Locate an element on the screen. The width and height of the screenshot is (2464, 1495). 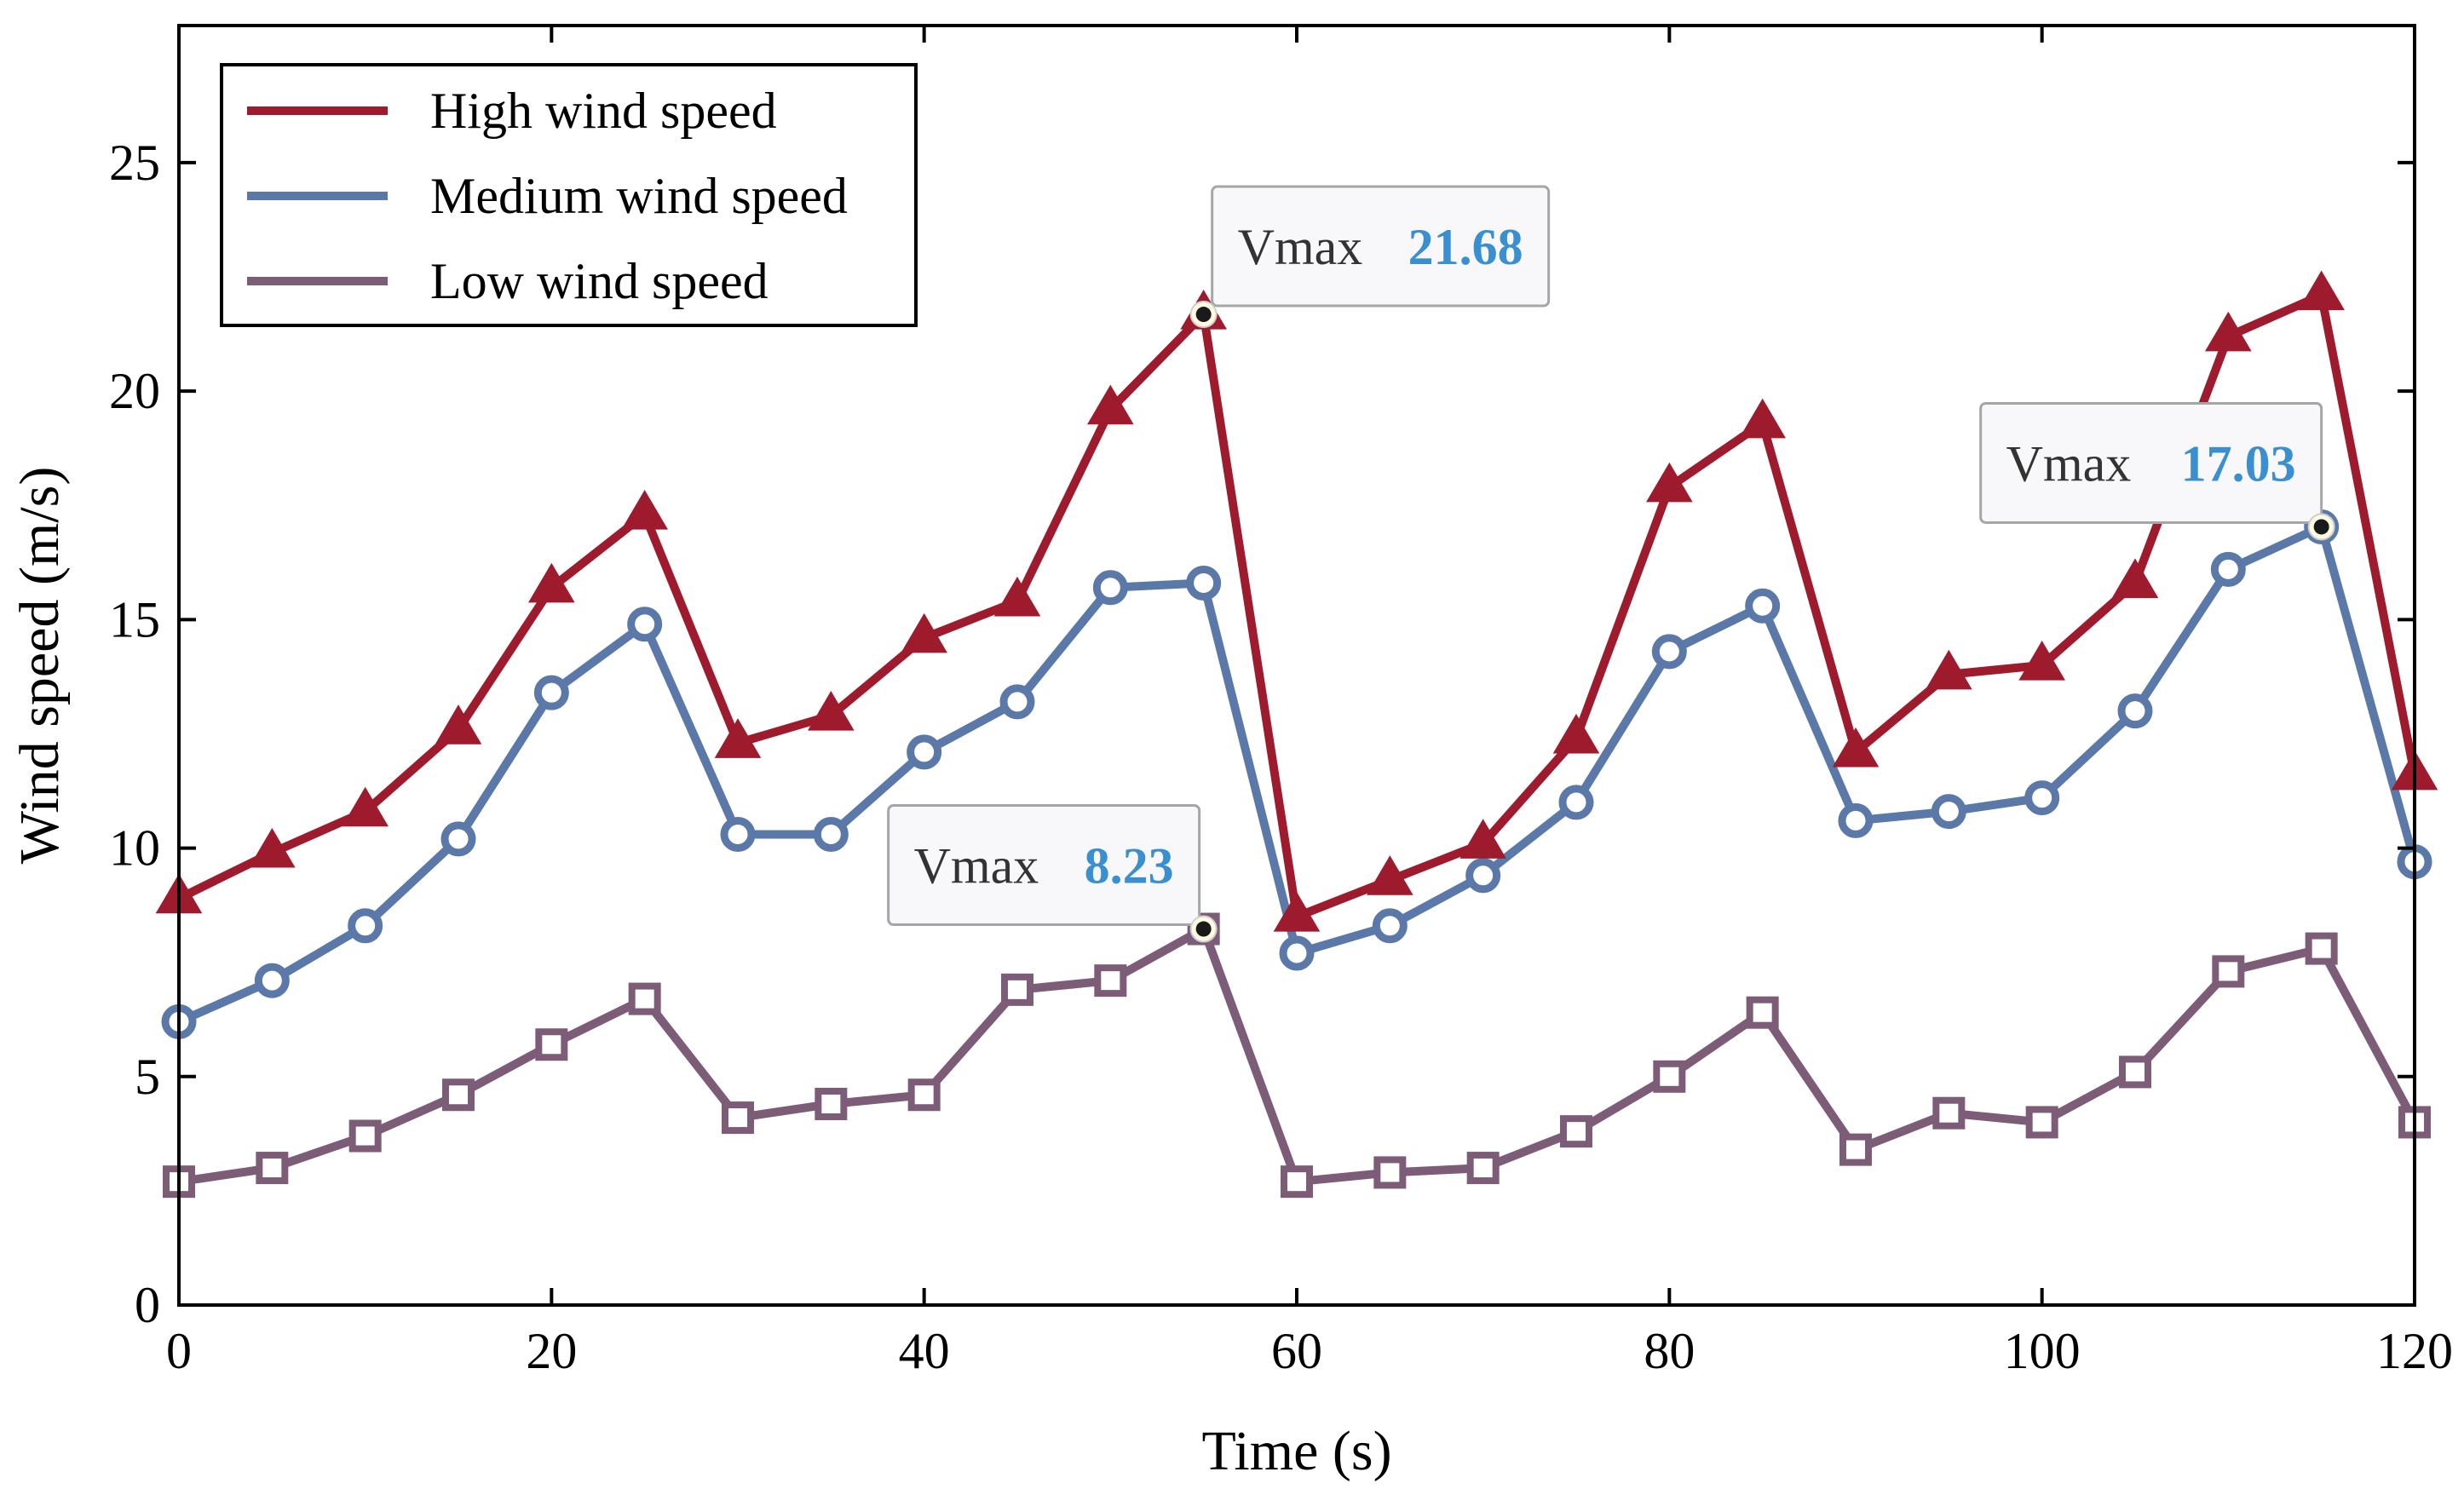
x-axis-title: Time (s) is located at coordinates (1296, 1451).